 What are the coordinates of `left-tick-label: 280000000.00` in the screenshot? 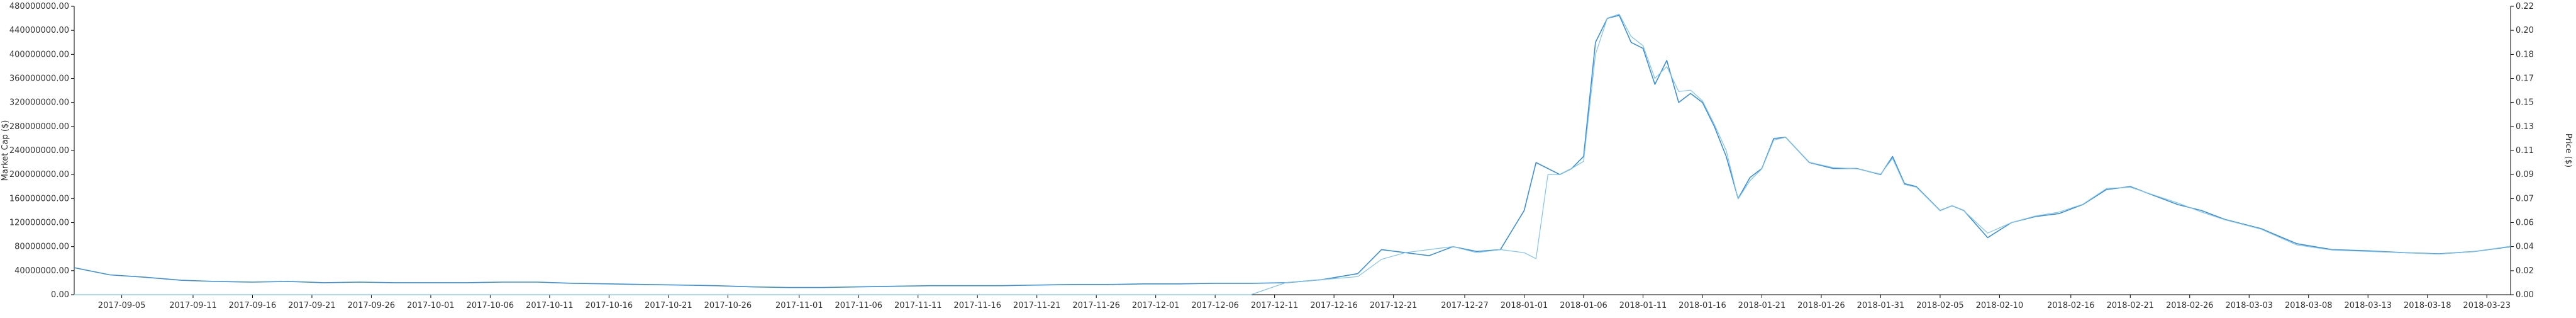 It's located at (39, 127).